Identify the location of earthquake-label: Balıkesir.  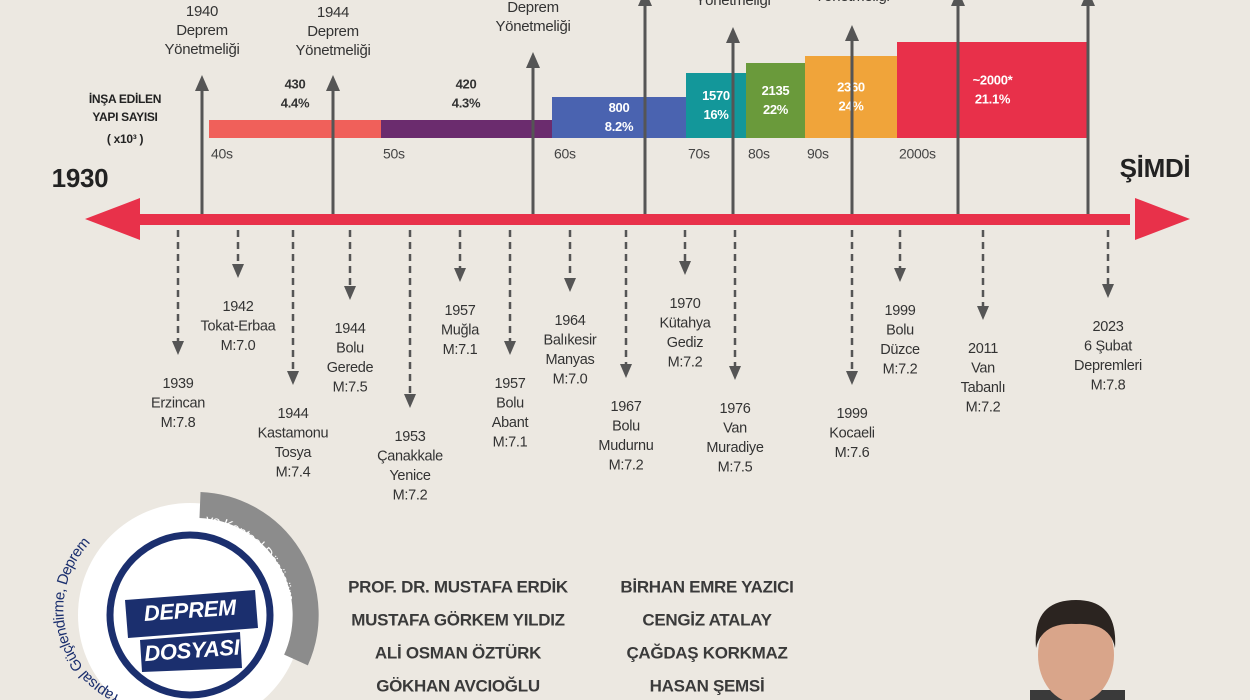
(570, 340).